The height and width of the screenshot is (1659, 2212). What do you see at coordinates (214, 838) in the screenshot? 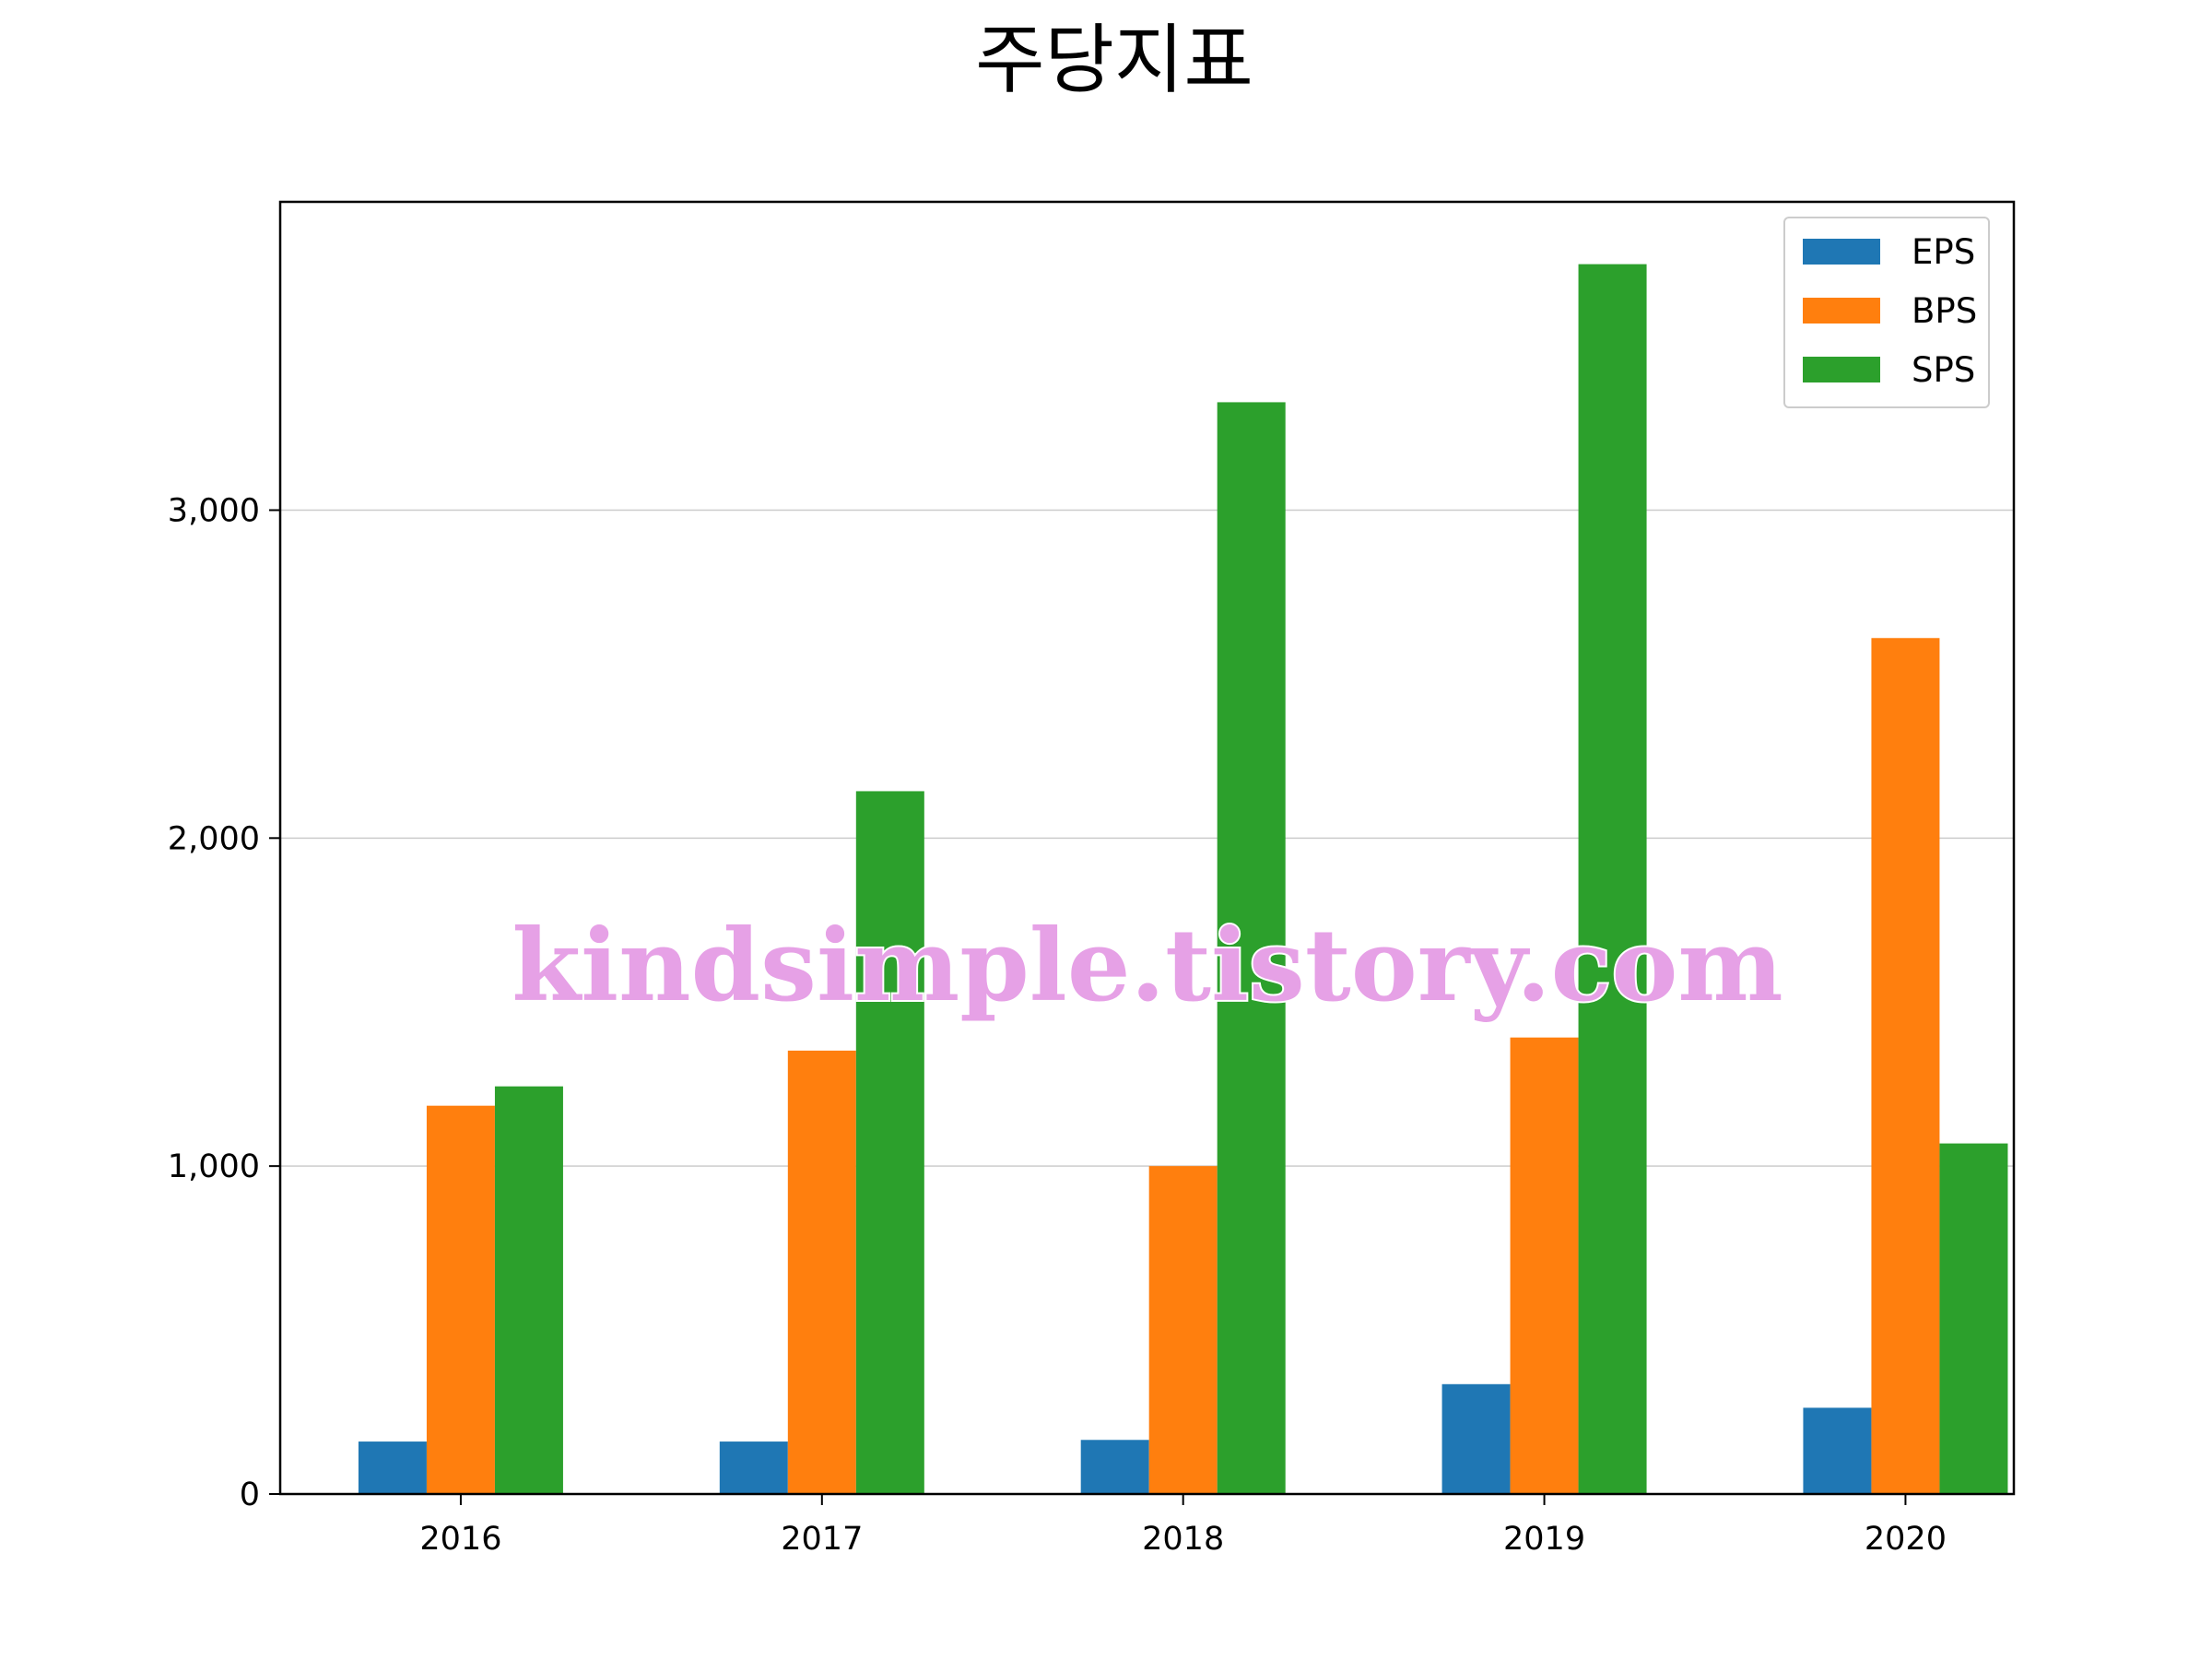
I see `y-tick-label: 2,000` at bounding box center [214, 838].